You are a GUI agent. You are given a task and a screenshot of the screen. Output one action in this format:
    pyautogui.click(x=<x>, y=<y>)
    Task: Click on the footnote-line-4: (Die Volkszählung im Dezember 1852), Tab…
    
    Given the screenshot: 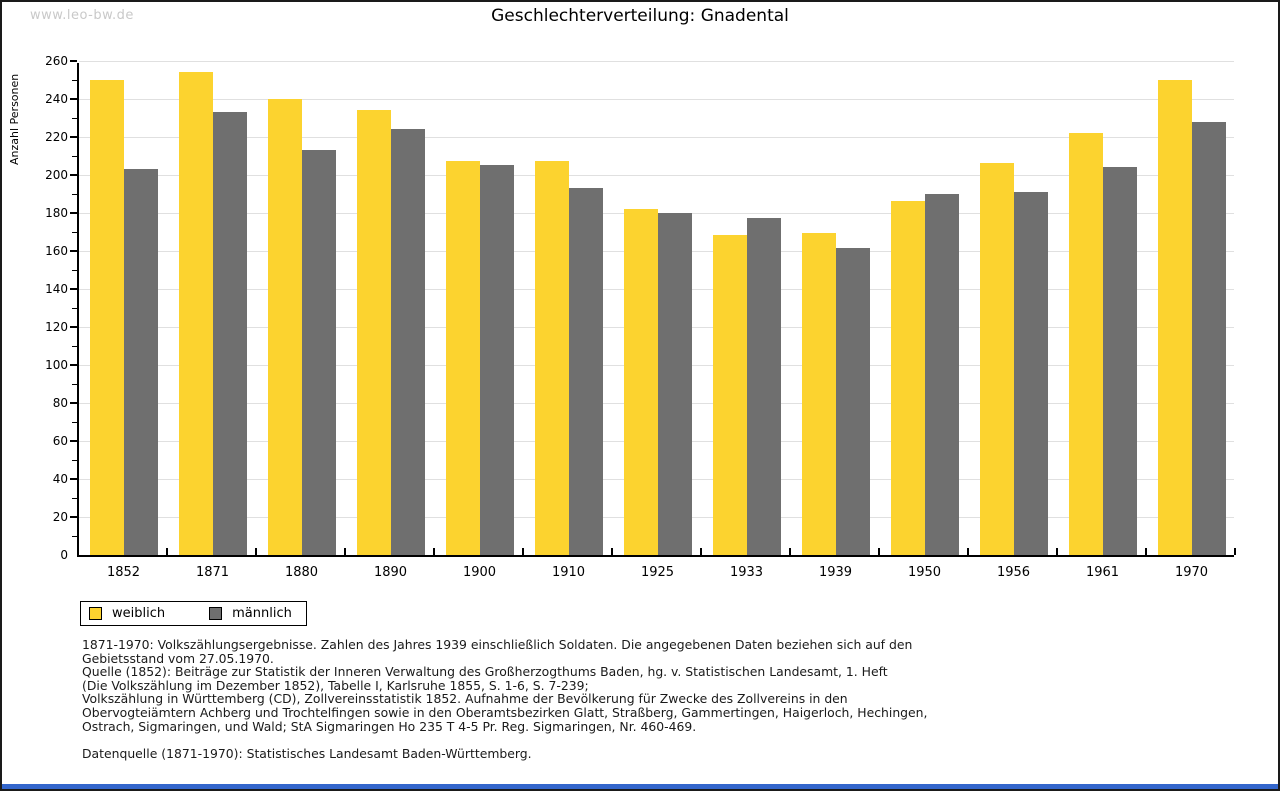 What is the action you would take?
    pyautogui.click(x=335, y=685)
    